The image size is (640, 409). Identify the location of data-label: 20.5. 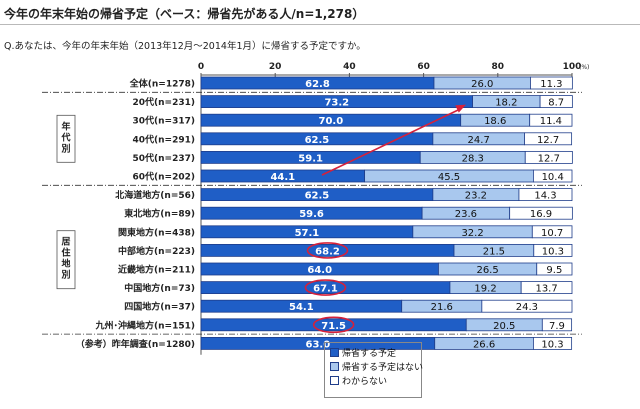
(504, 326).